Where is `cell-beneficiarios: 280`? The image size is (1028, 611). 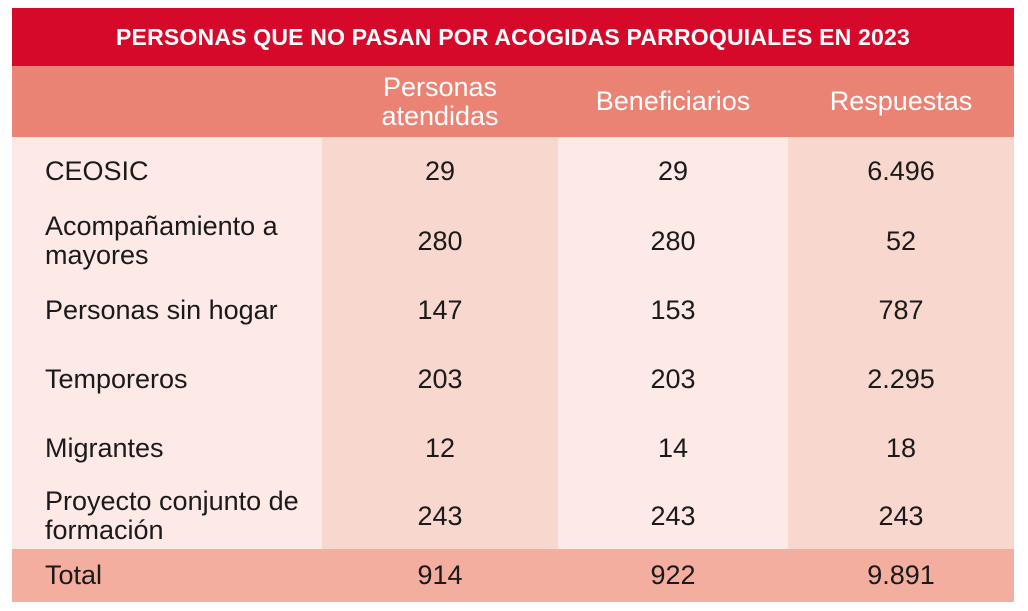
cell-beneficiarios: 280 is located at coordinates (673, 240).